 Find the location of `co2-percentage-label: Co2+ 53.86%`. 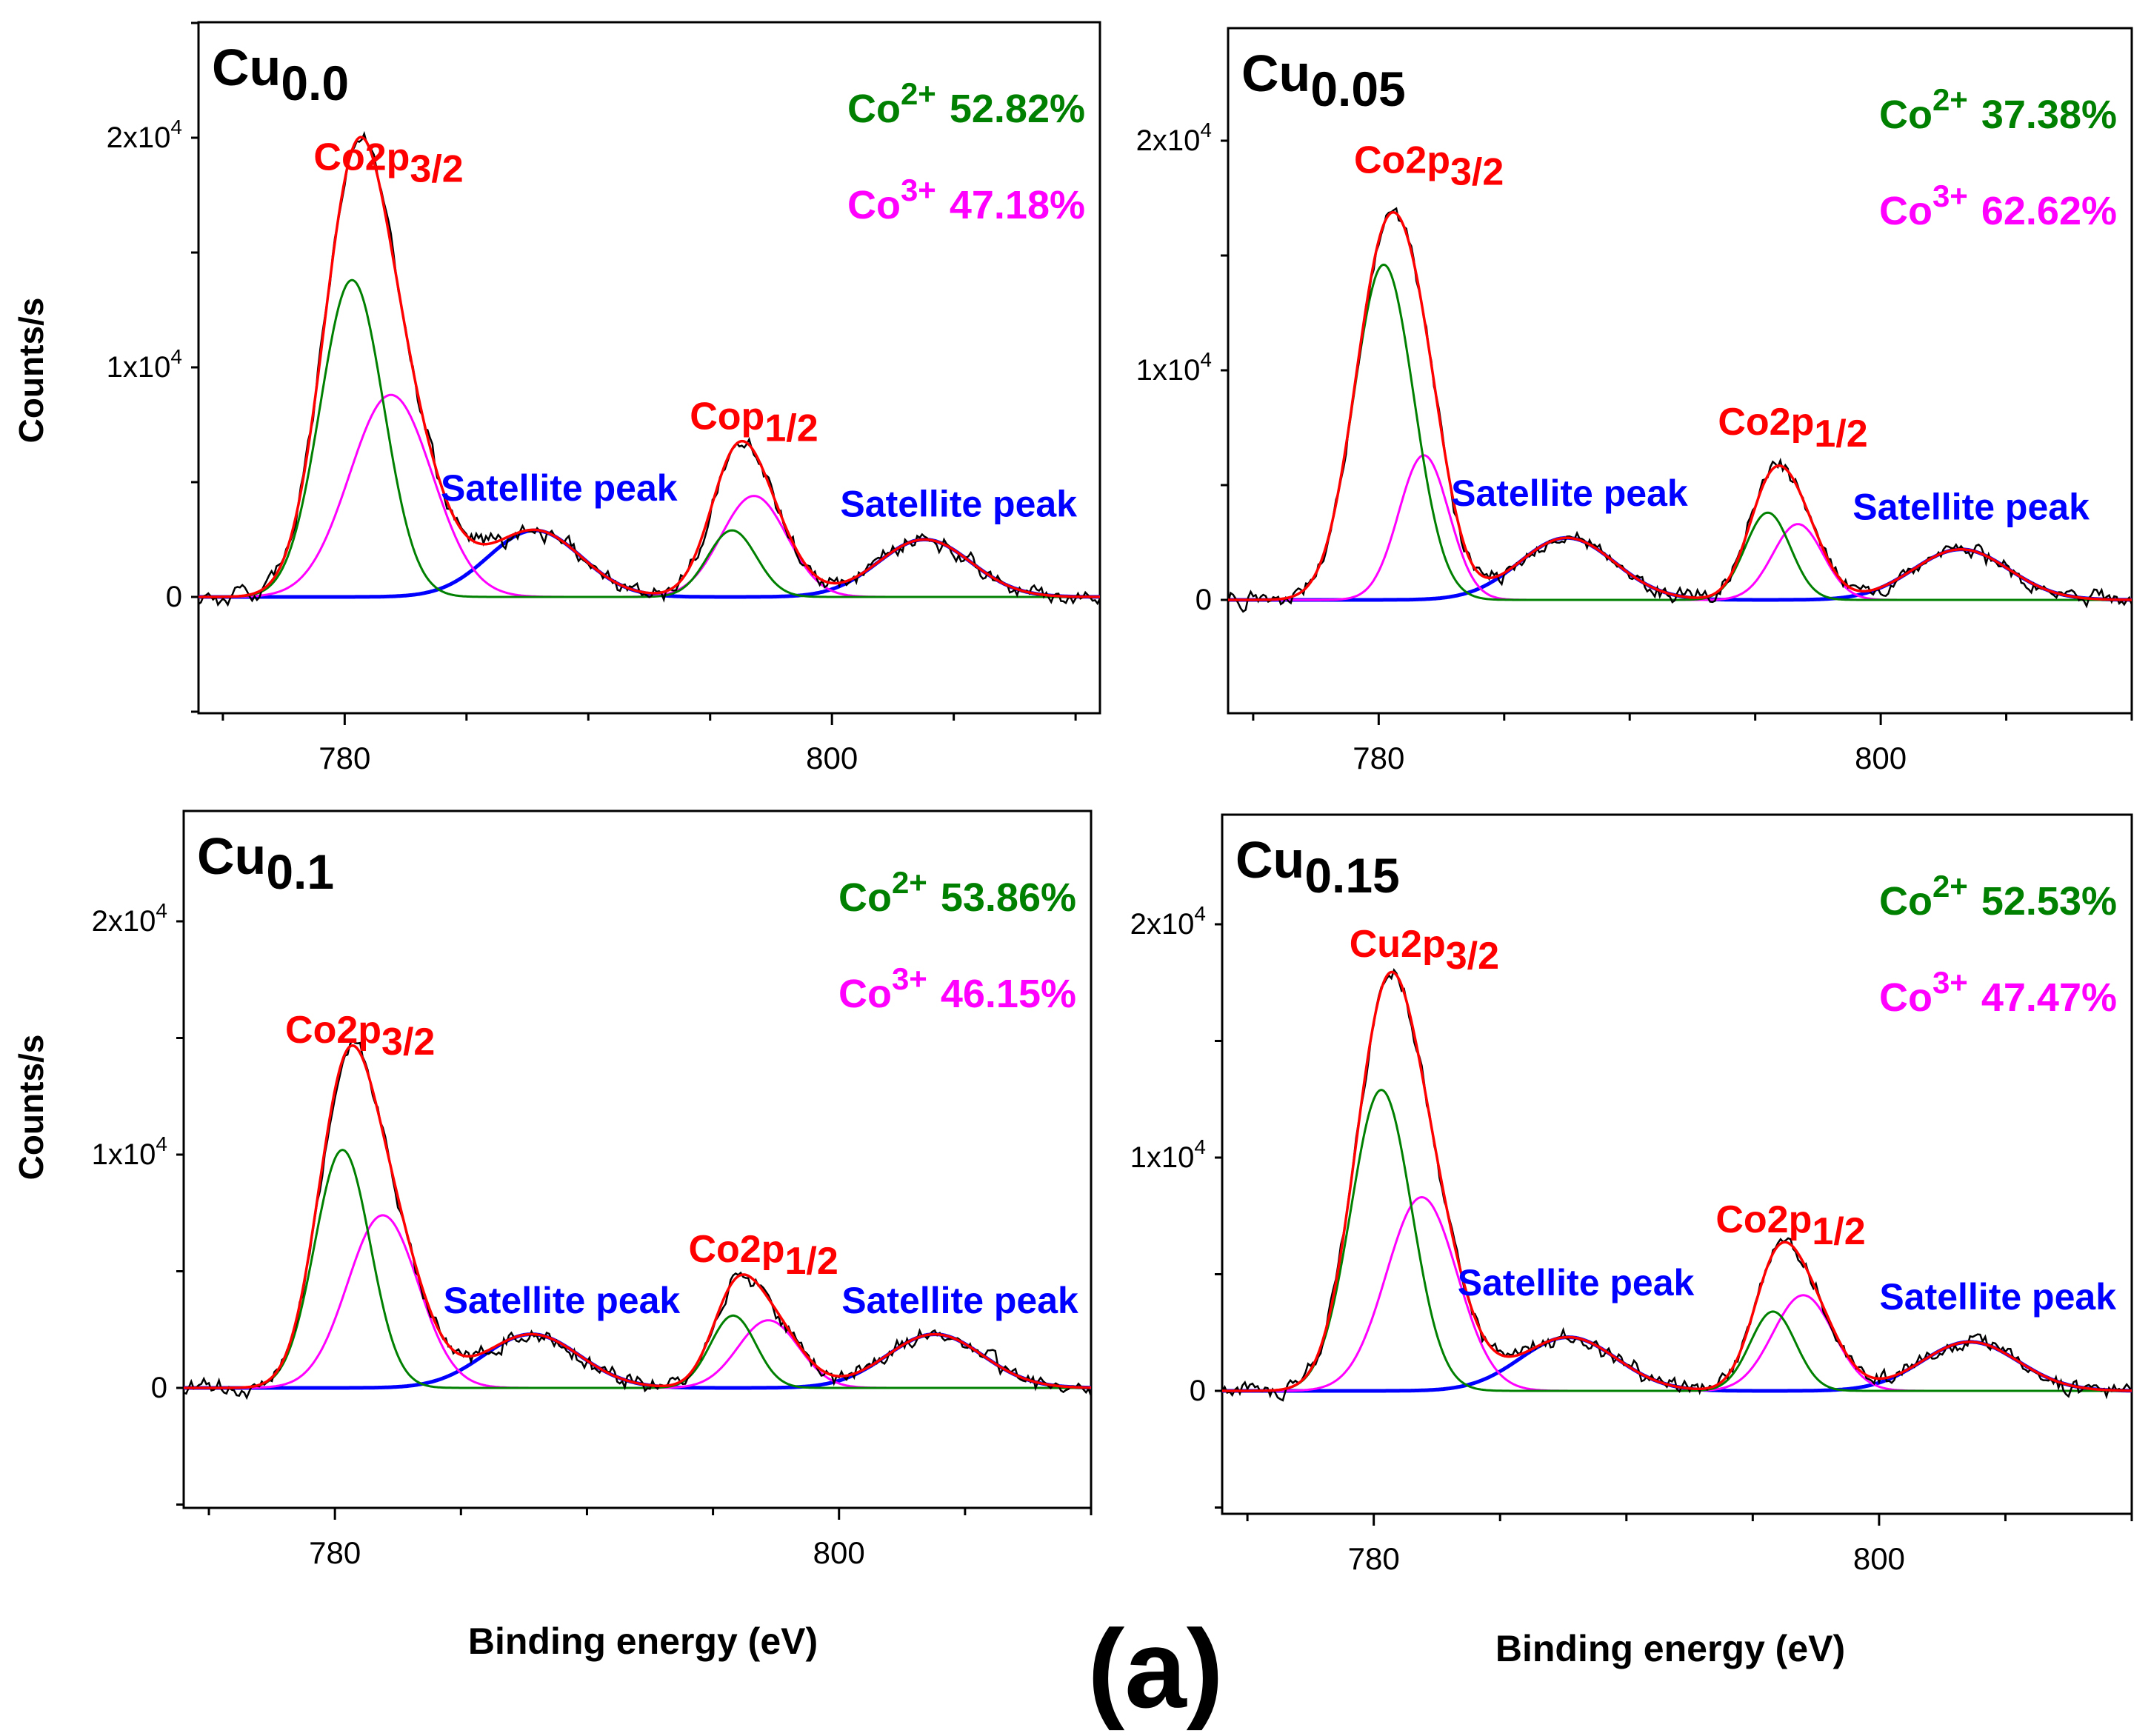

co2-percentage-label: Co2+ 53.86% is located at coordinates (957, 892).